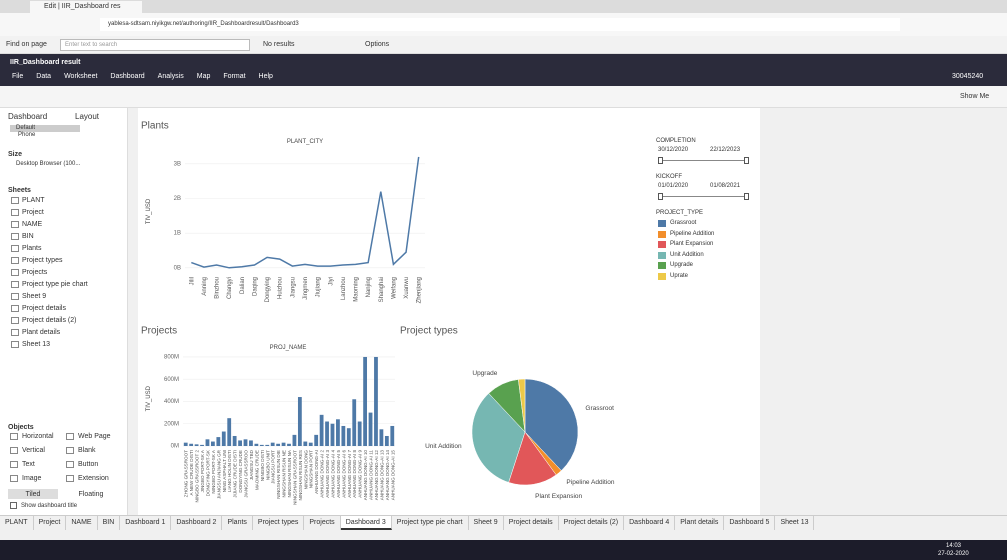 The height and width of the screenshot is (560, 1007). I want to click on sheet-item: PLANT, so click(33, 200).